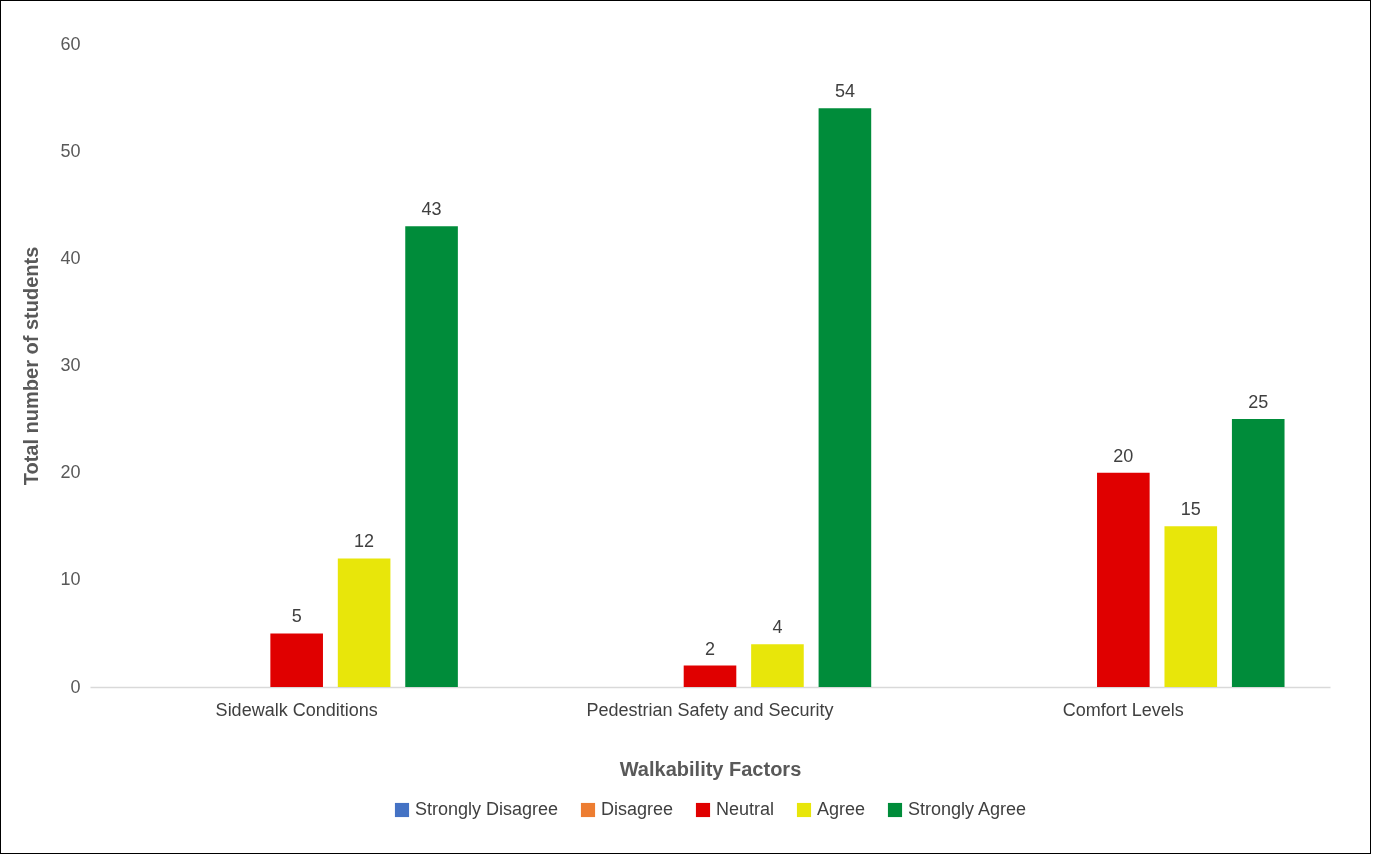 This screenshot has height=856, width=1373. I want to click on data-label: 12, so click(364, 541).